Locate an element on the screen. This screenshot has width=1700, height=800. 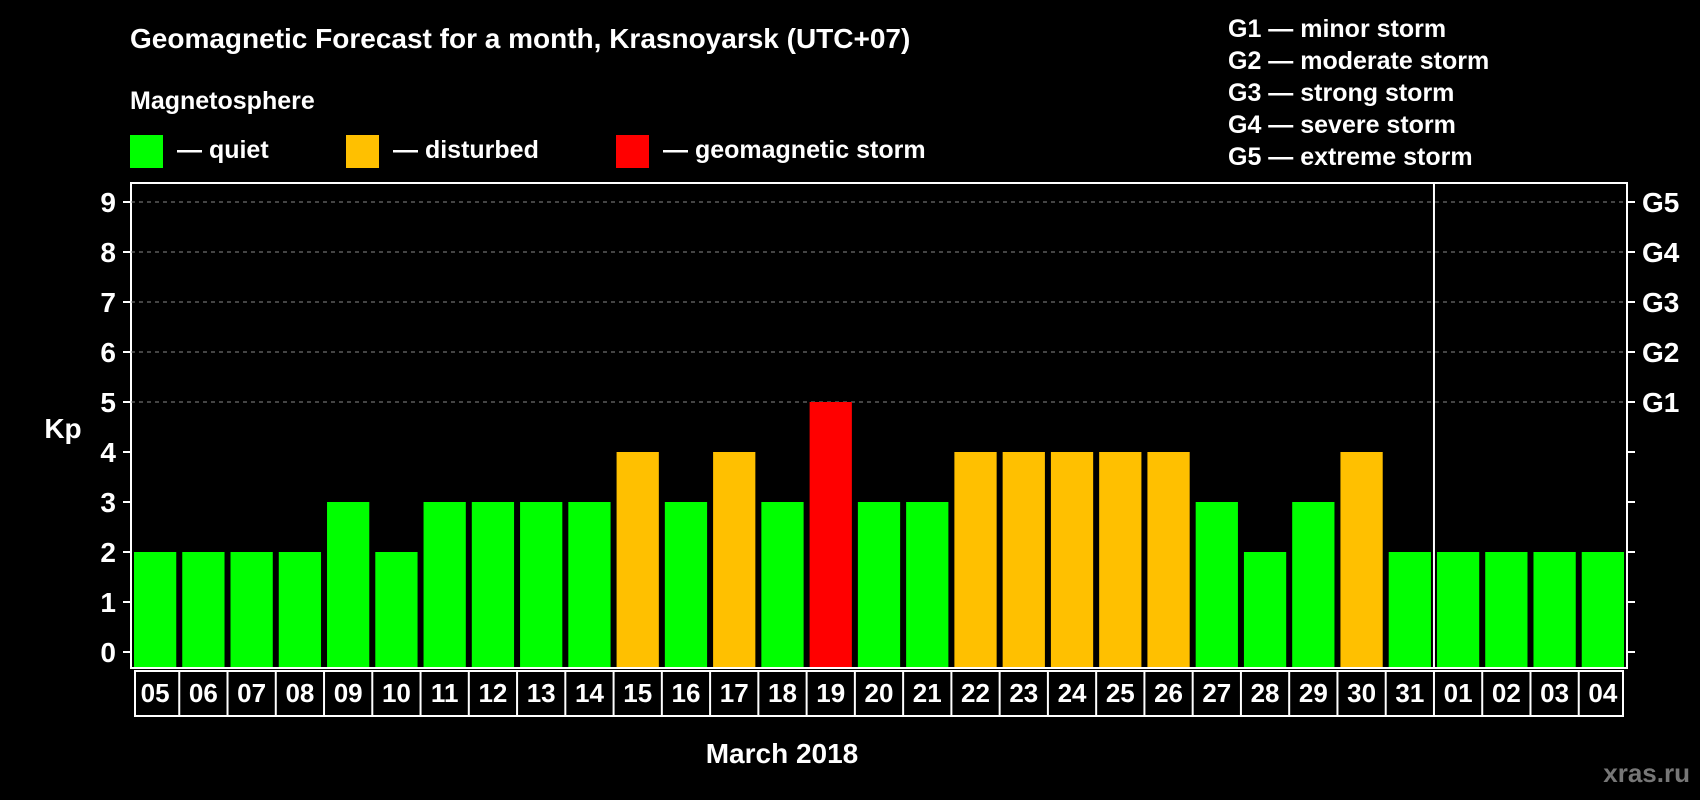
y-axis-label: Kp is located at coordinates (62, 428).